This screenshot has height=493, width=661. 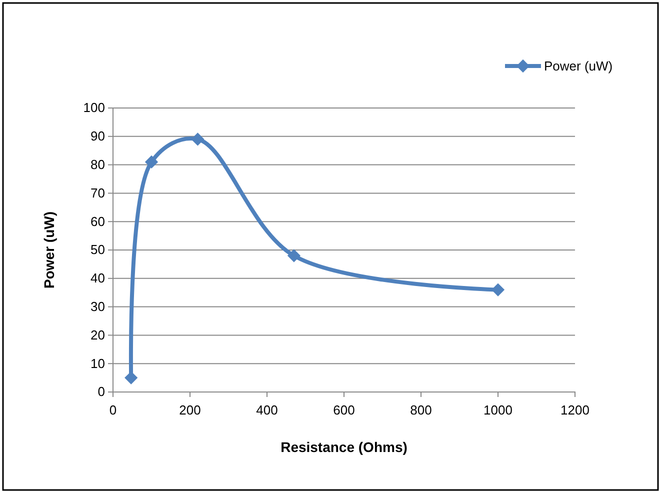 What do you see at coordinates (344, 447) in the screenshot?
I see `x-axis-title: Resistance (Ohms)` at bounding box center [344, 447].